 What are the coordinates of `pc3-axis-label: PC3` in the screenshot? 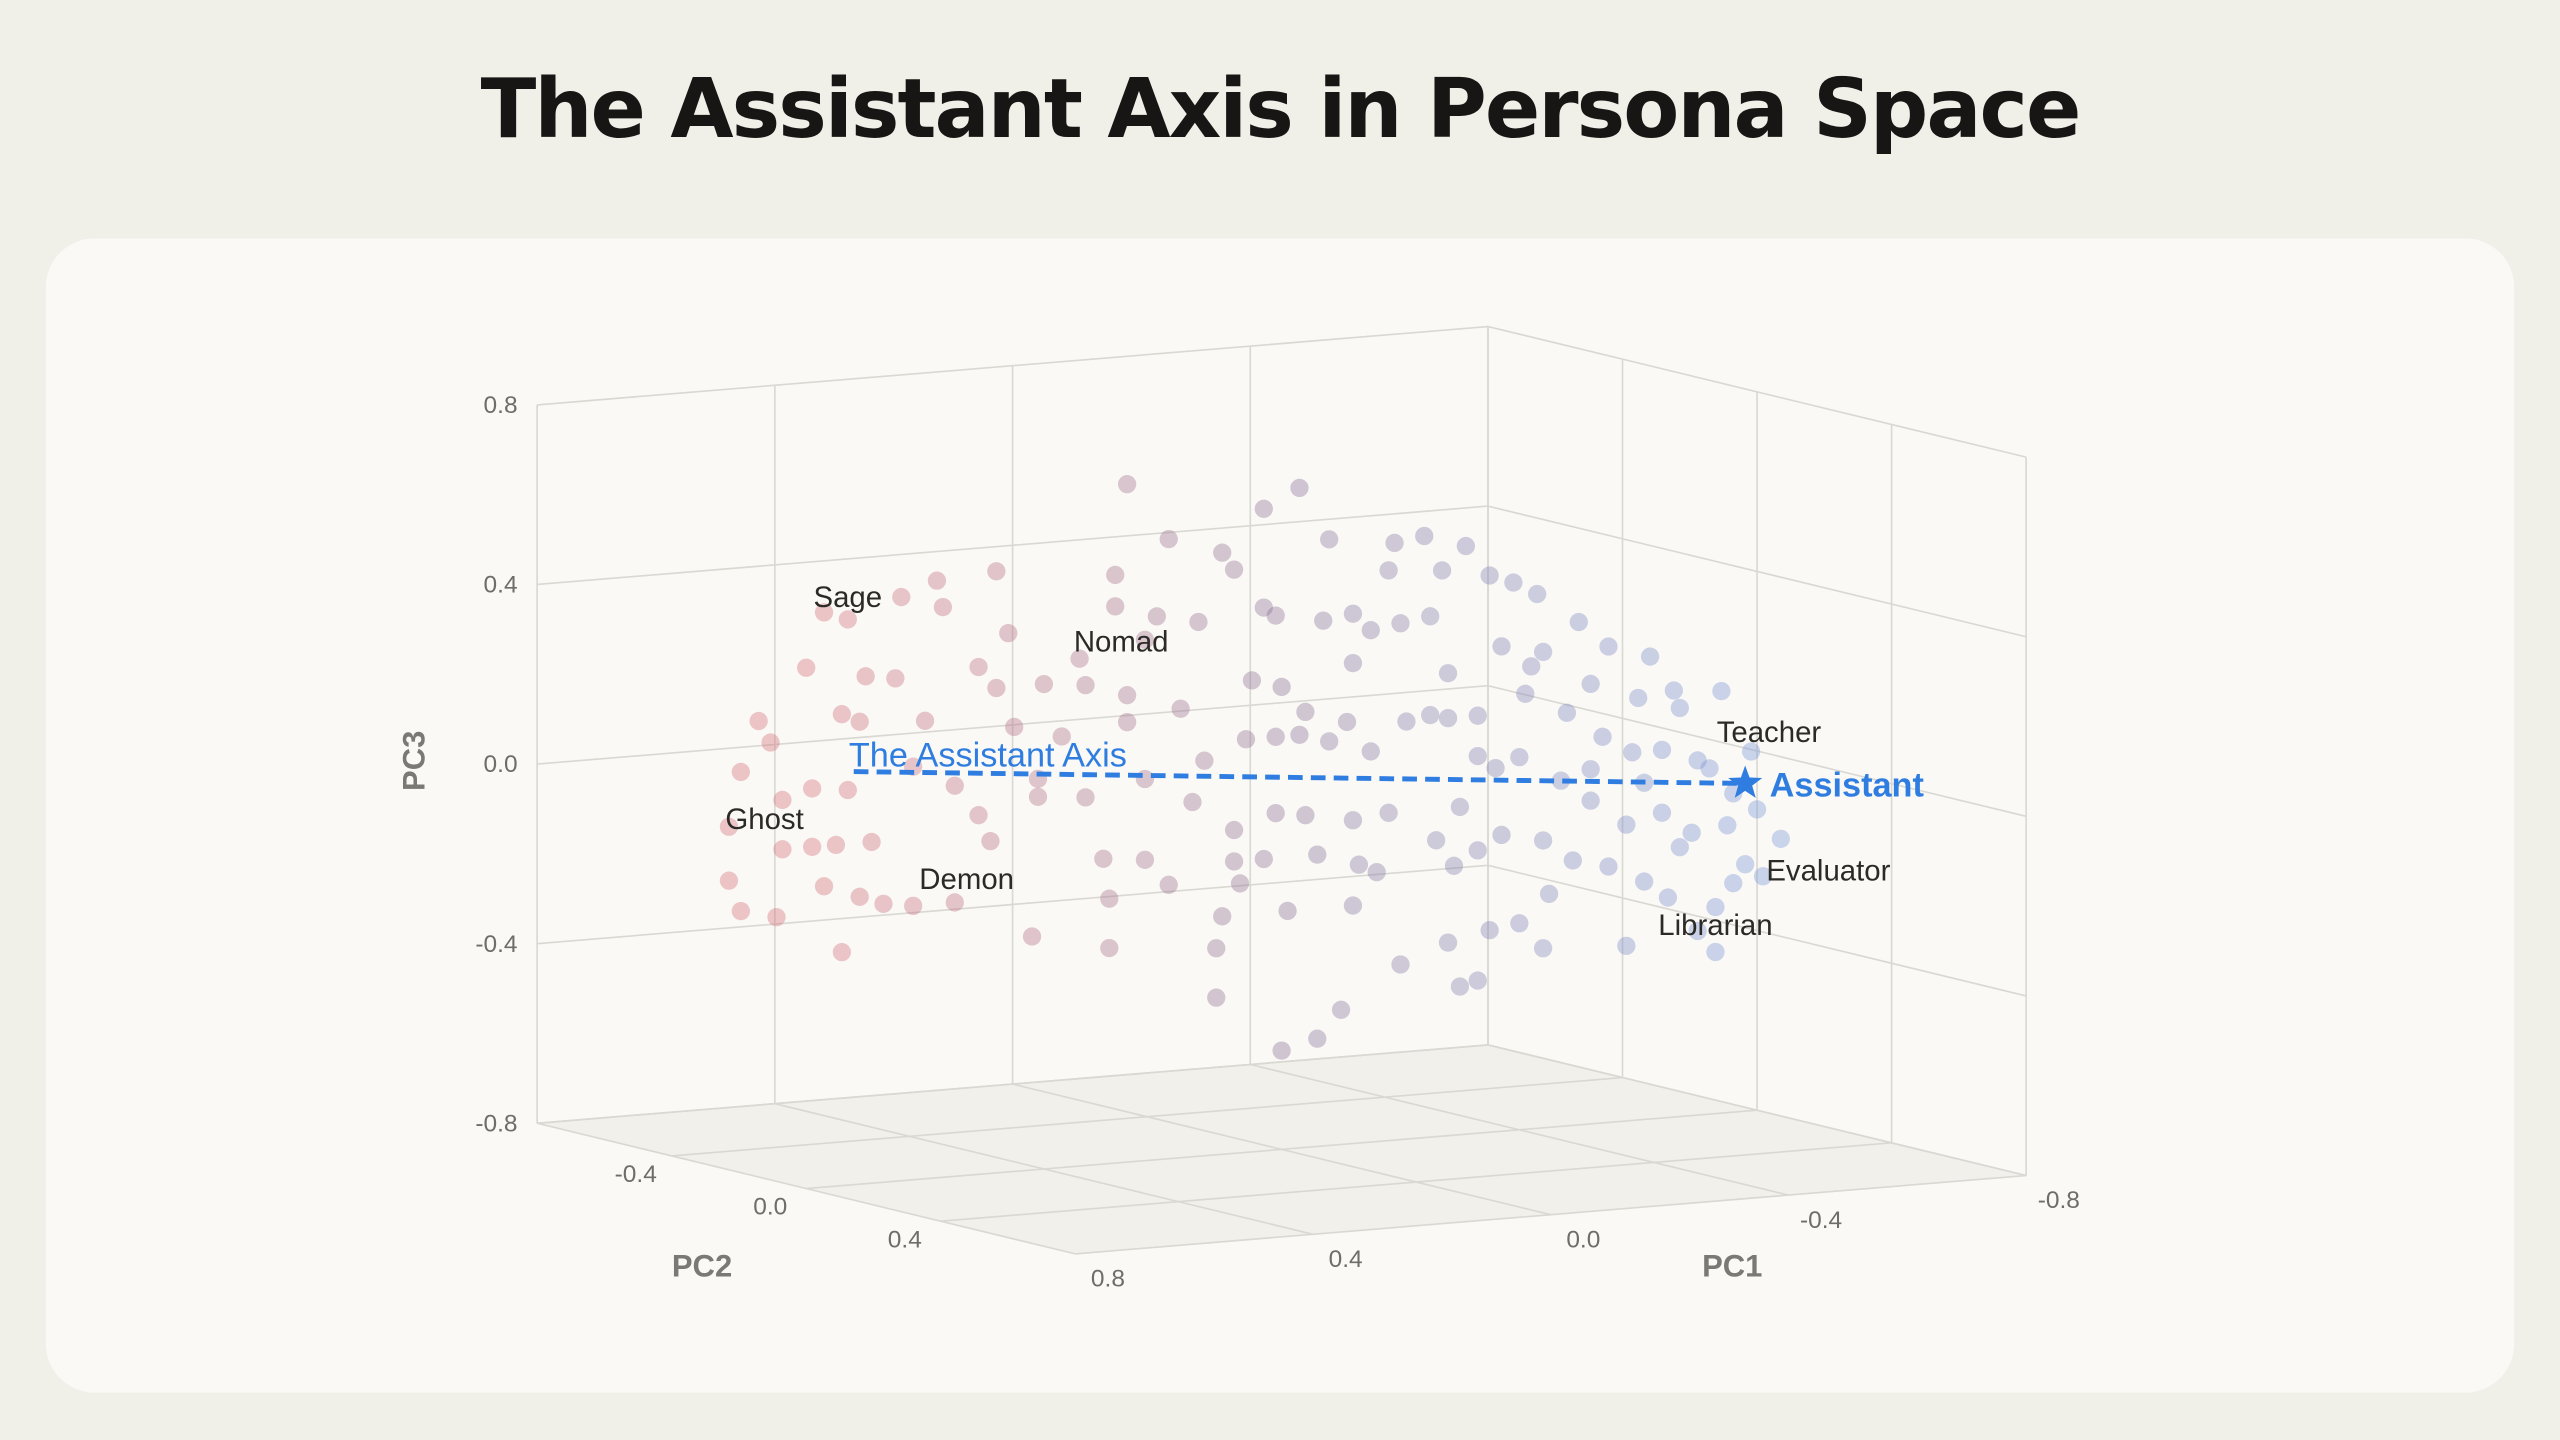 It's located at (413, 761).